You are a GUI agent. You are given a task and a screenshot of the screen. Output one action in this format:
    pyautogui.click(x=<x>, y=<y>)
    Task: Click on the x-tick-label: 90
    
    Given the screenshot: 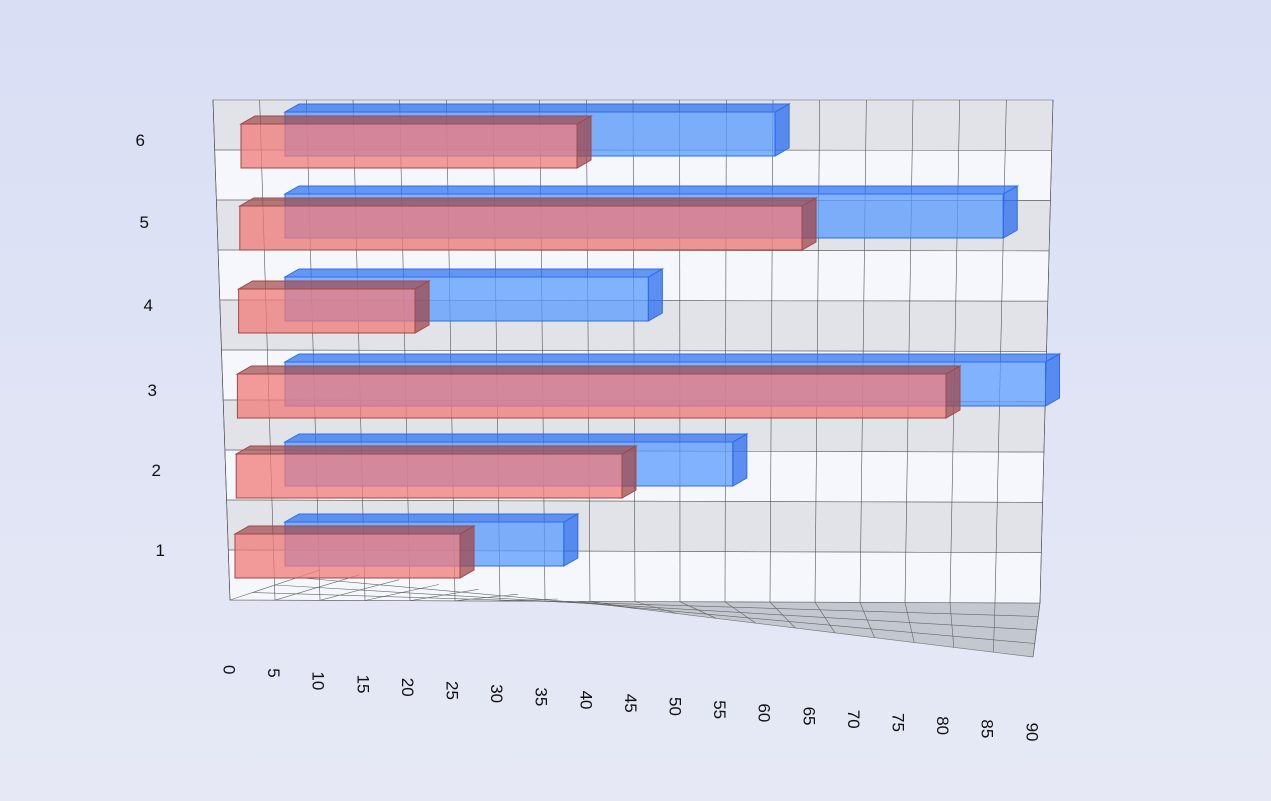 What is the action you would take?
    pyautogui.click(x=1031, y=732)
    